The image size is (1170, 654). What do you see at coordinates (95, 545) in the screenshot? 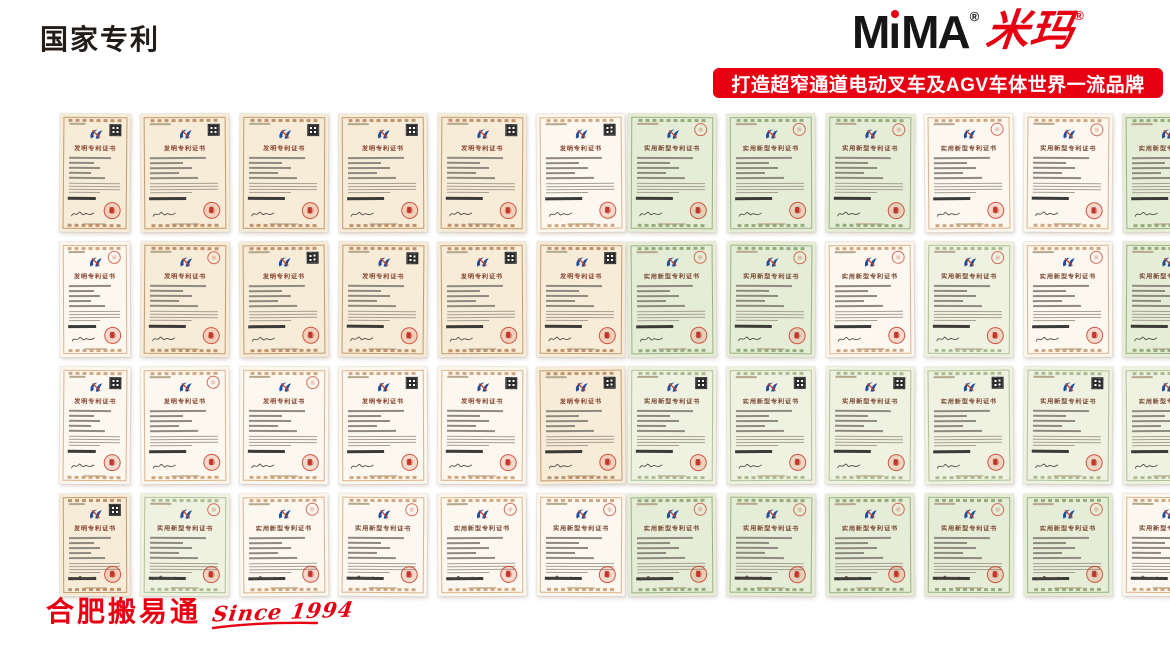
I see `patent-certificate: 发明专利证书` at bounding box center [95, 545].